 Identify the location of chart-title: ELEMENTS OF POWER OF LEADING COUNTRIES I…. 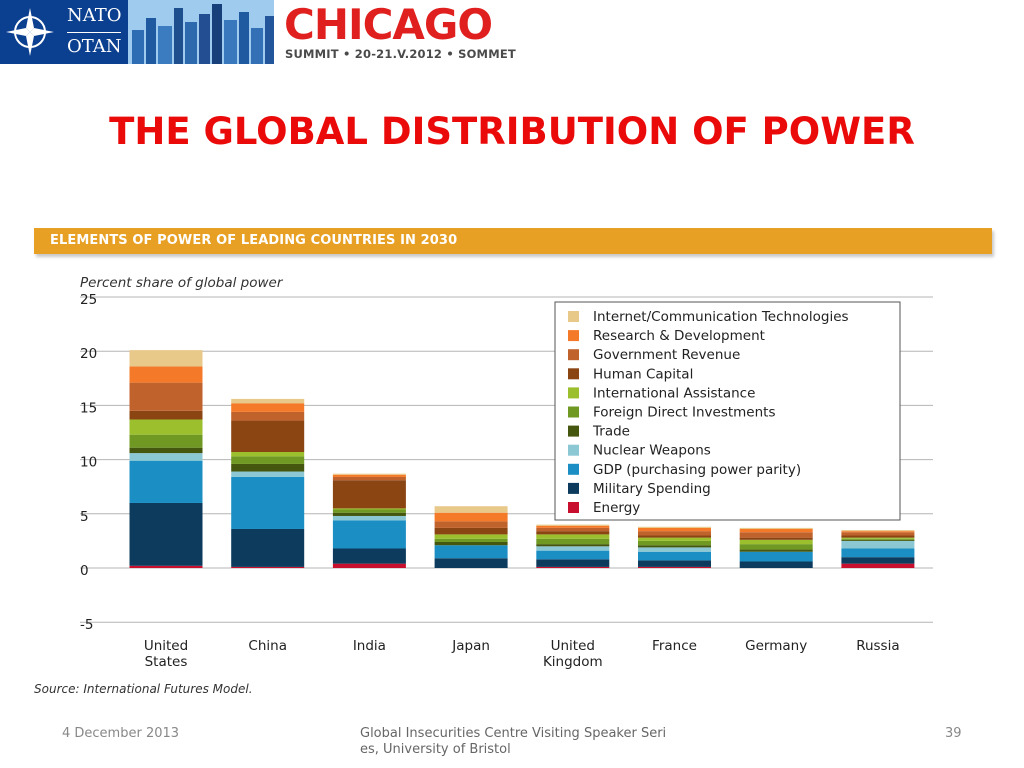
(254, 240).